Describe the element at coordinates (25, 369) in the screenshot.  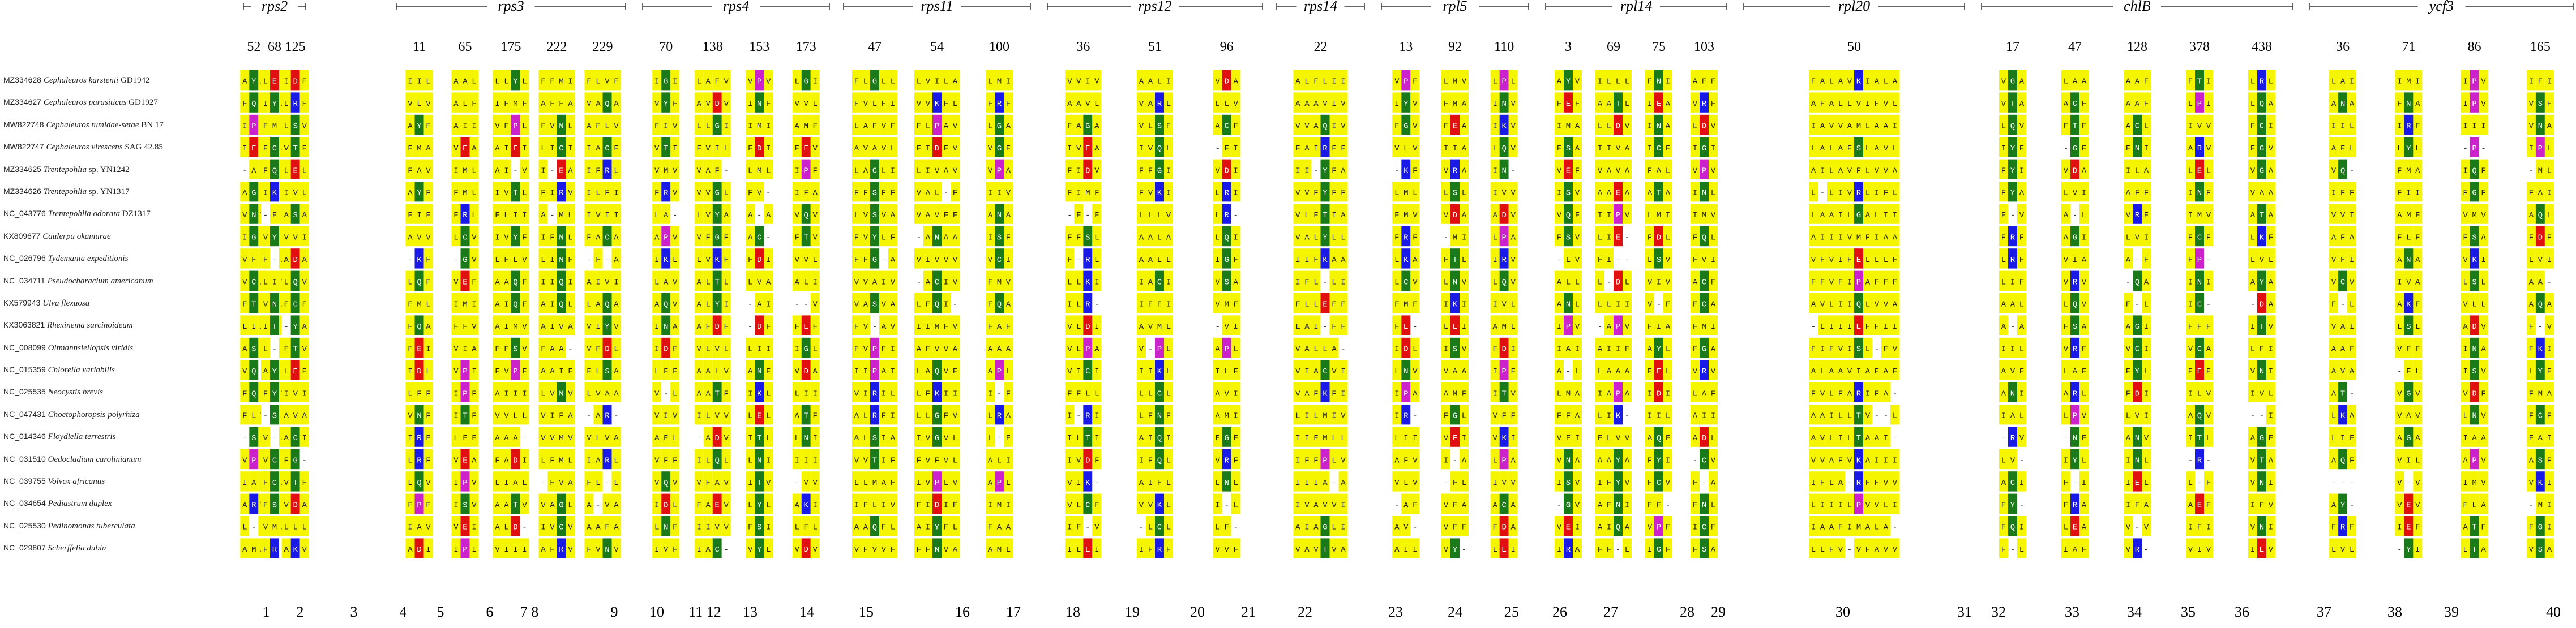
I see `accession-number: NC_015359` at that location.